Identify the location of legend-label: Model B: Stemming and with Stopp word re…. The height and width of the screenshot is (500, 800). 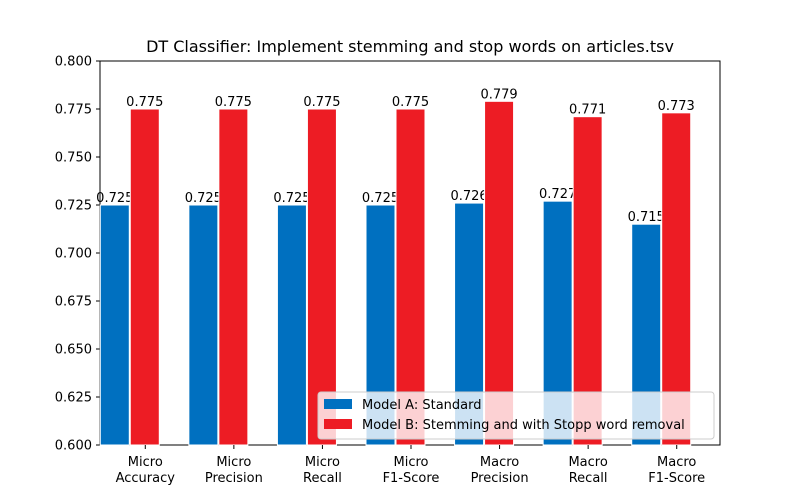
(523, 425).